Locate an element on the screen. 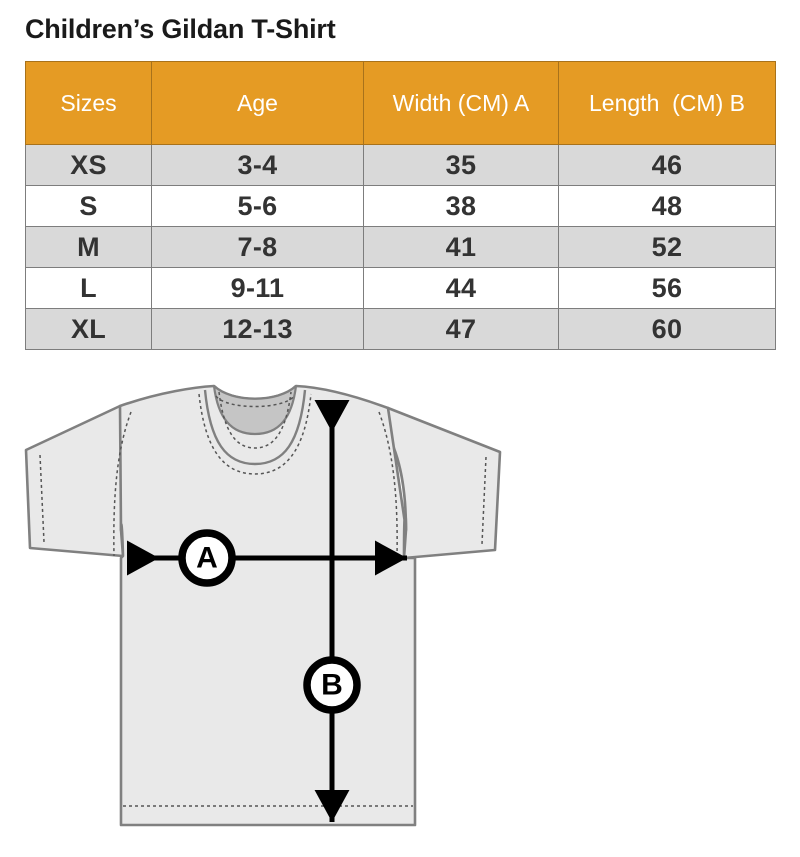 The height and width of the screenshot is (857, 800). cell-age: 12-13 is located at coordinates (257, 329).